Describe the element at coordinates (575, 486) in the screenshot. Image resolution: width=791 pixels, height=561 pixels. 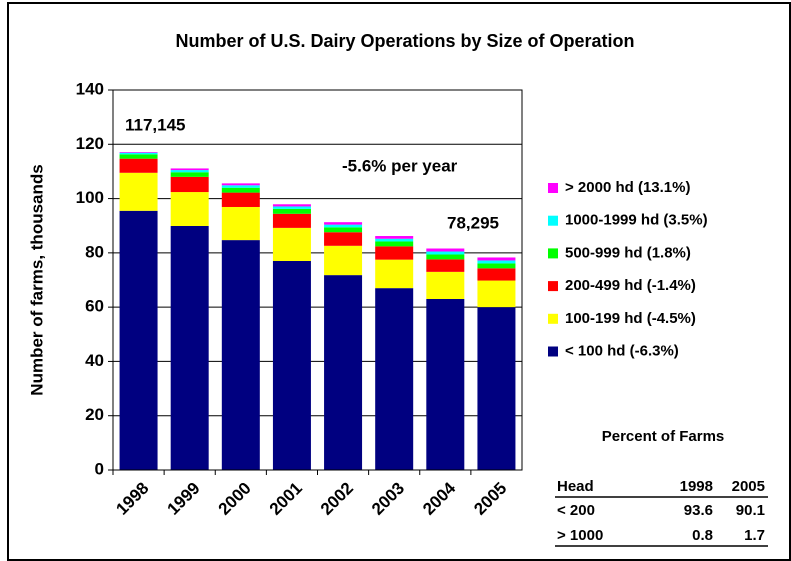
I see `table-header: Head` at that location.